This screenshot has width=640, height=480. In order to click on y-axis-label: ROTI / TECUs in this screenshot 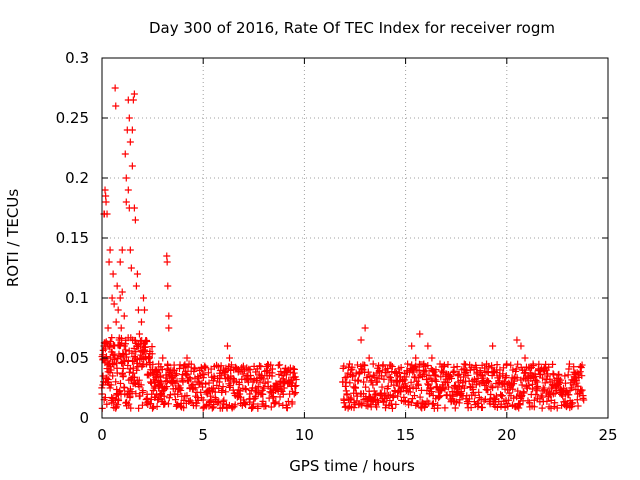, I will do `click(13, 238)`.